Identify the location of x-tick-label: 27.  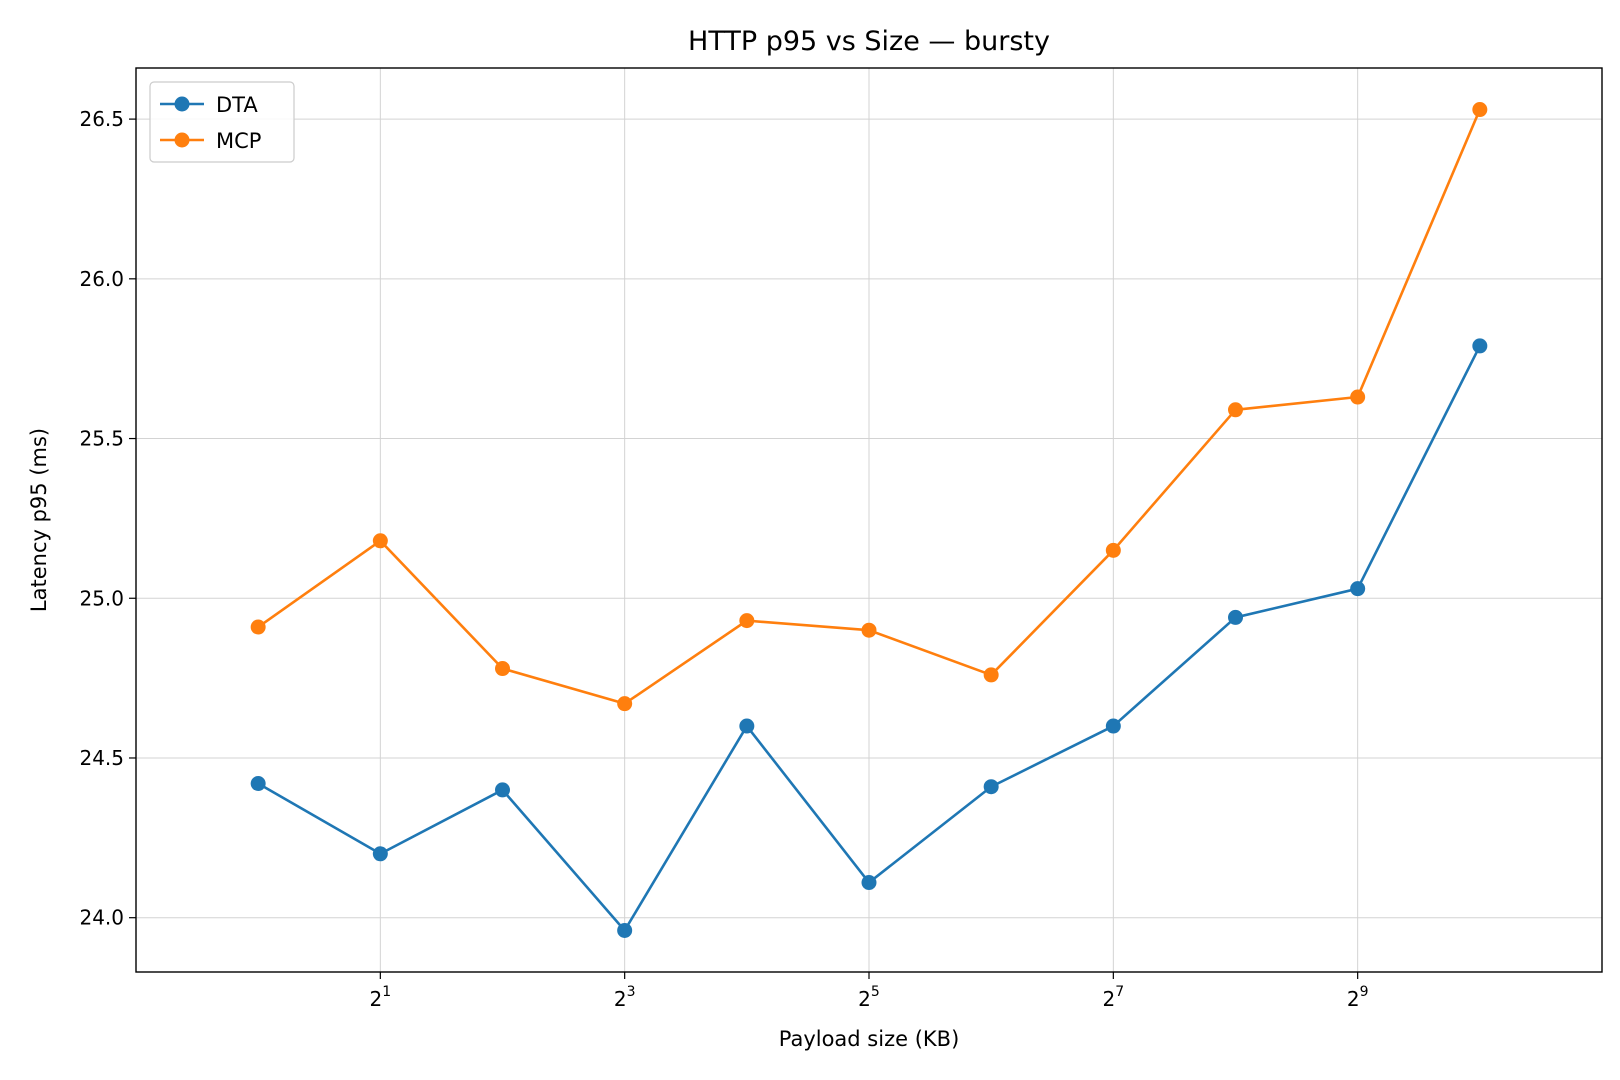
(1114, 997).